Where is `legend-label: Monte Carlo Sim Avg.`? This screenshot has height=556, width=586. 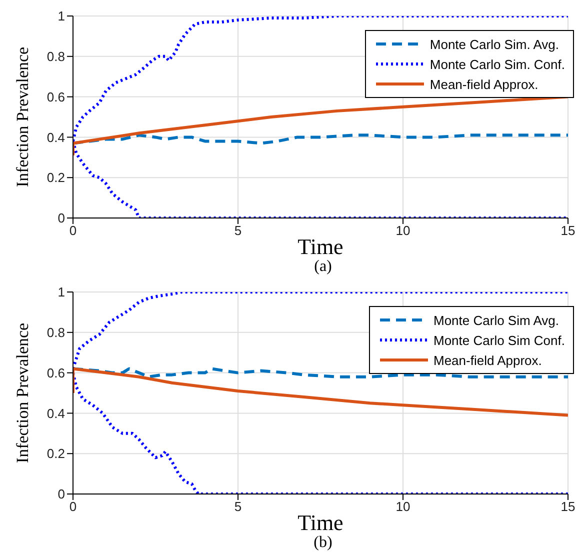 legend-label: Monte Carlo Sim Avg. is located at coordinates (496, 320).